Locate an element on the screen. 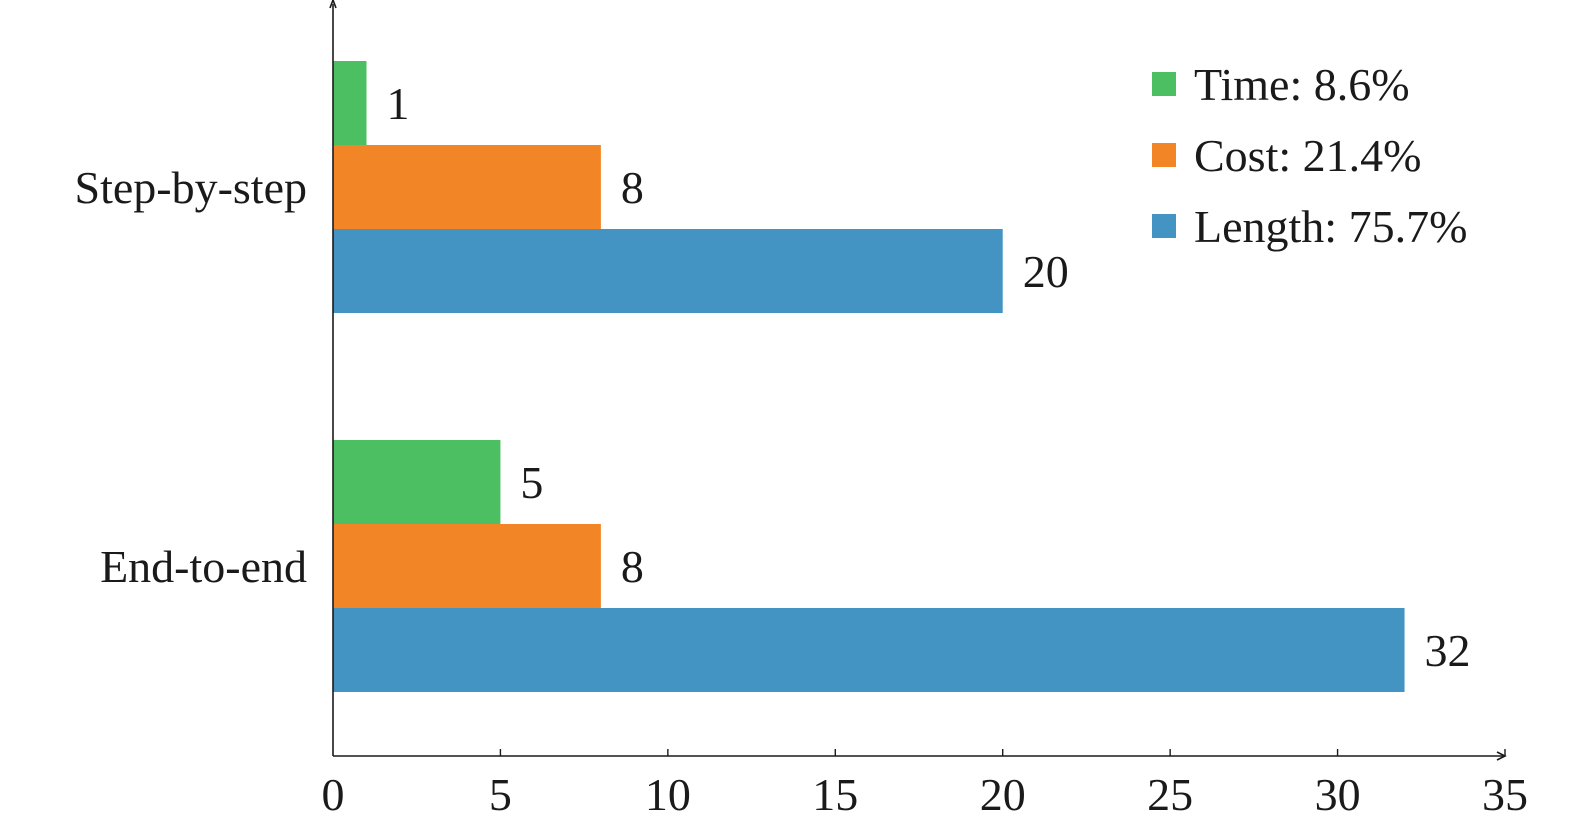 Image resolution: width=1575 pixels, height=832 pixels. data-label-step-by-step-3: 20 is located at coordinates (1046, 271).